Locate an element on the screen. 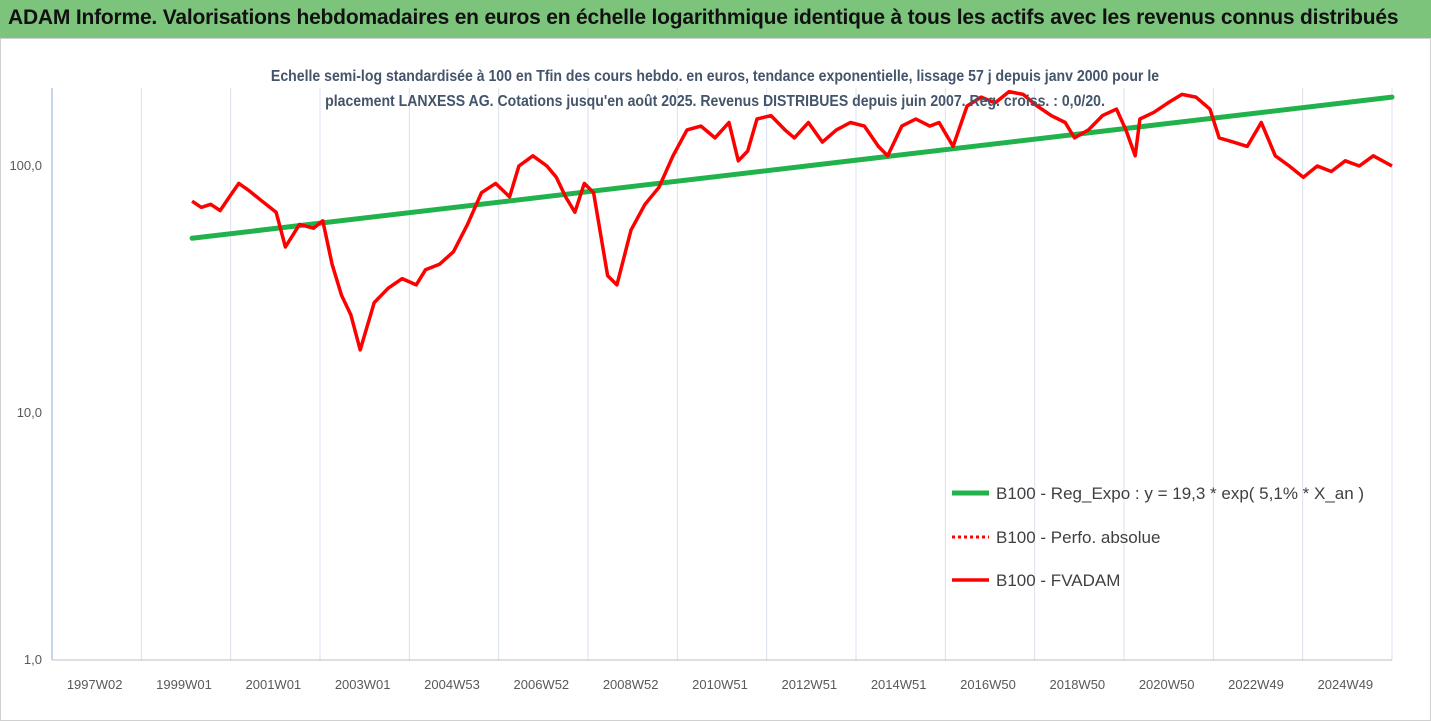 This screenshot has height=721, width=1431. x-tick-label: 2012W51 is located at coordinates (810, 684).